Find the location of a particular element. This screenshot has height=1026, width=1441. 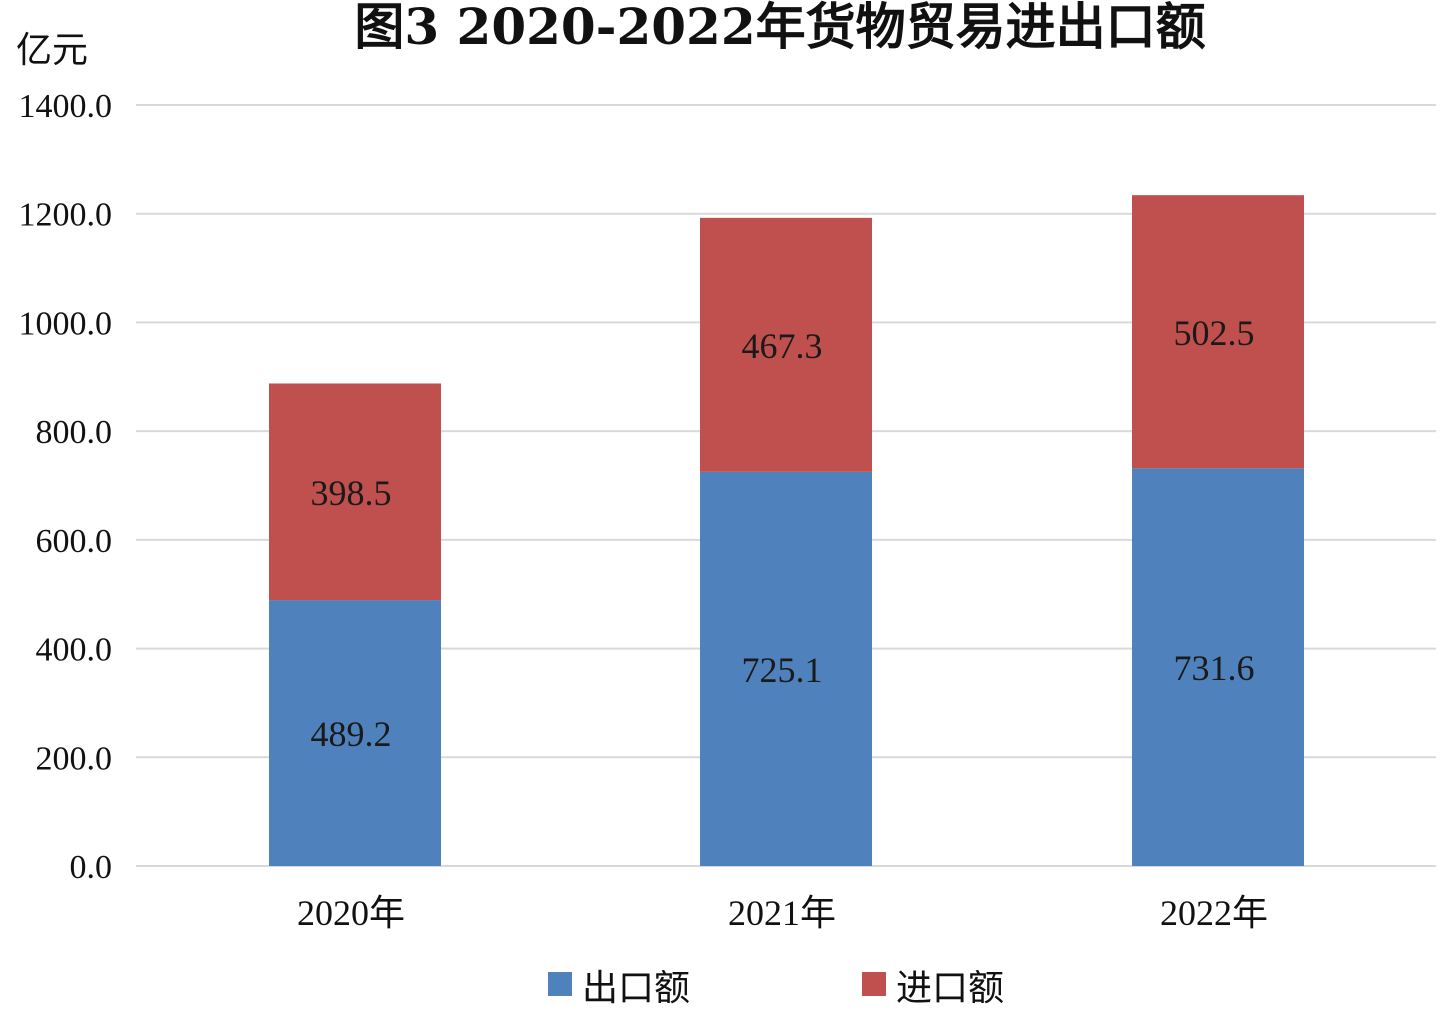

legend-label: 出口额 is located at coordinates (636, 988).